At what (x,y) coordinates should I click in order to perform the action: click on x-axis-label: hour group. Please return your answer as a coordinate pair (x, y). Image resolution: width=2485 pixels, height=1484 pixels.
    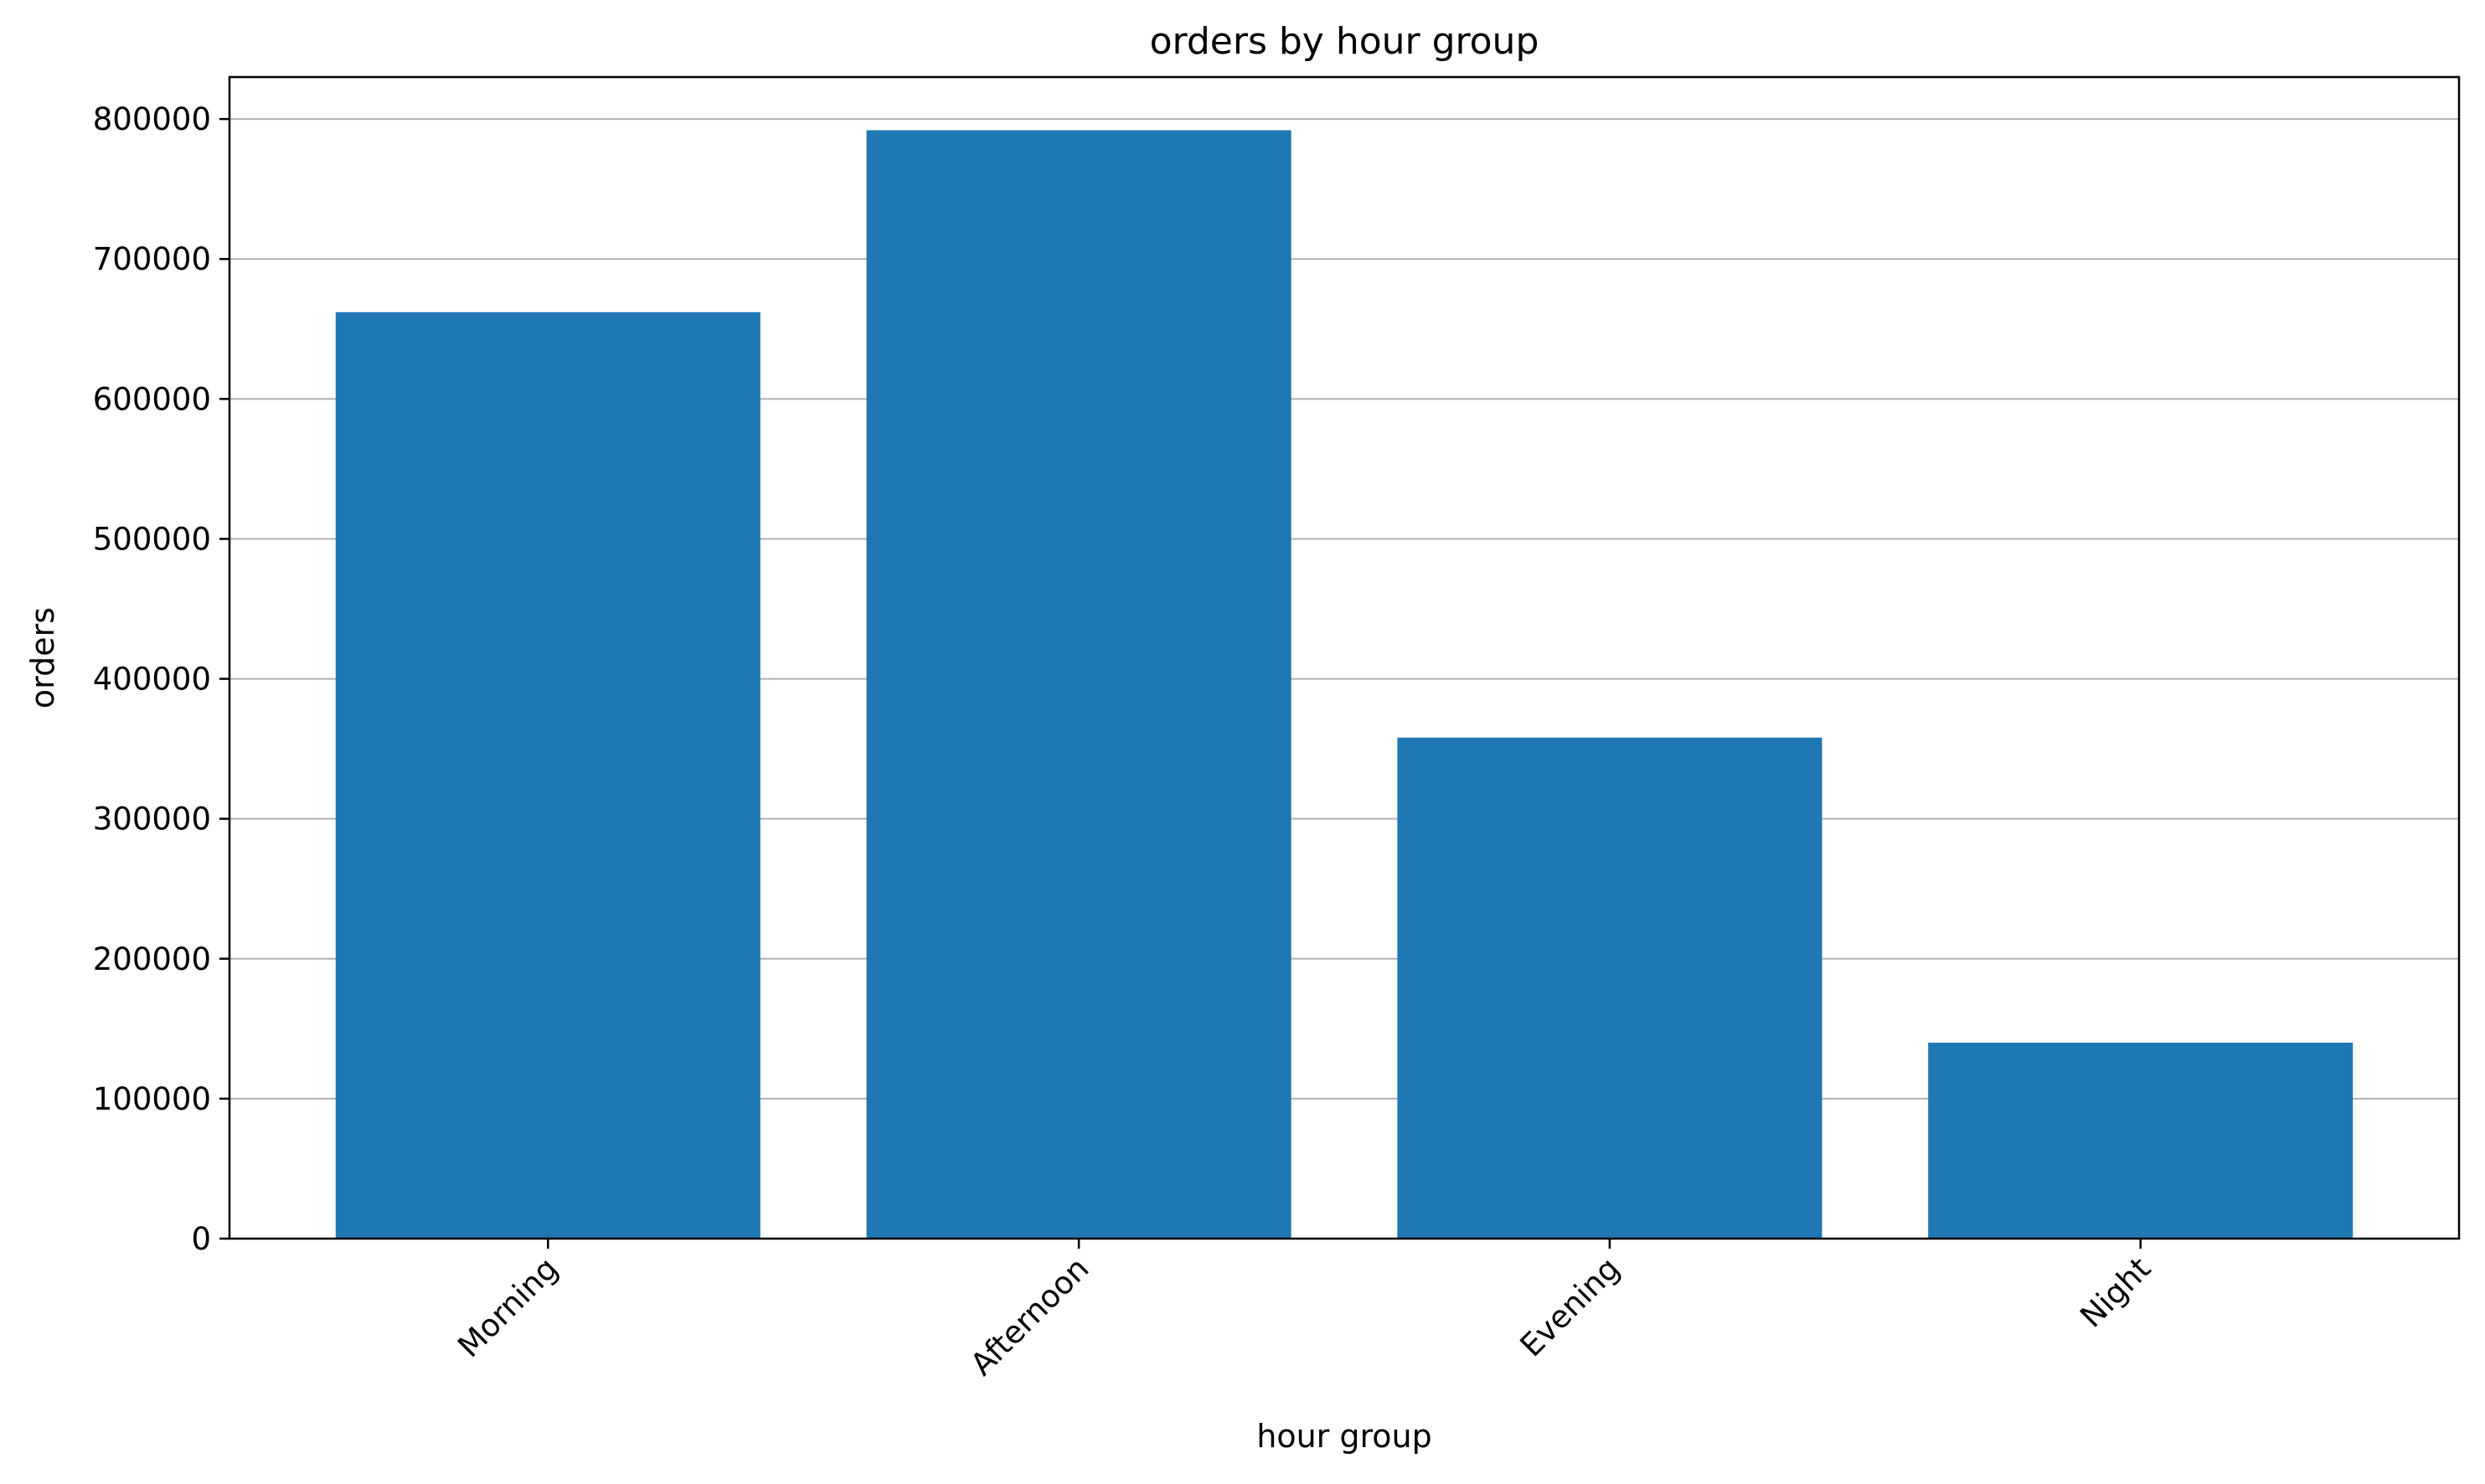
    Looking at the image, I should click on (1343, 1436).